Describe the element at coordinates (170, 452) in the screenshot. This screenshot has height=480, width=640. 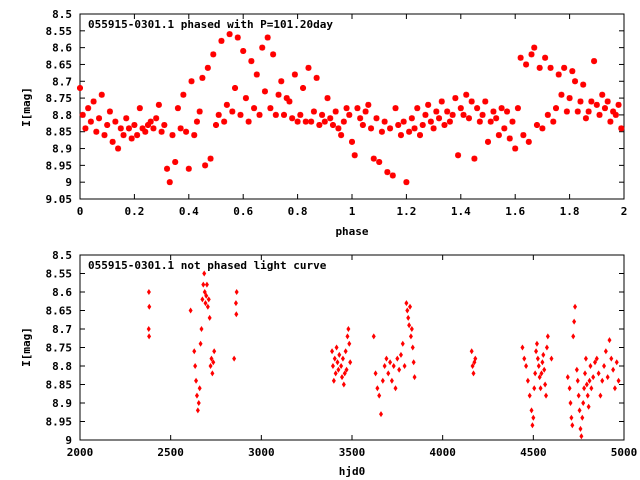
I see `x-tick-label: 2500` at that location.